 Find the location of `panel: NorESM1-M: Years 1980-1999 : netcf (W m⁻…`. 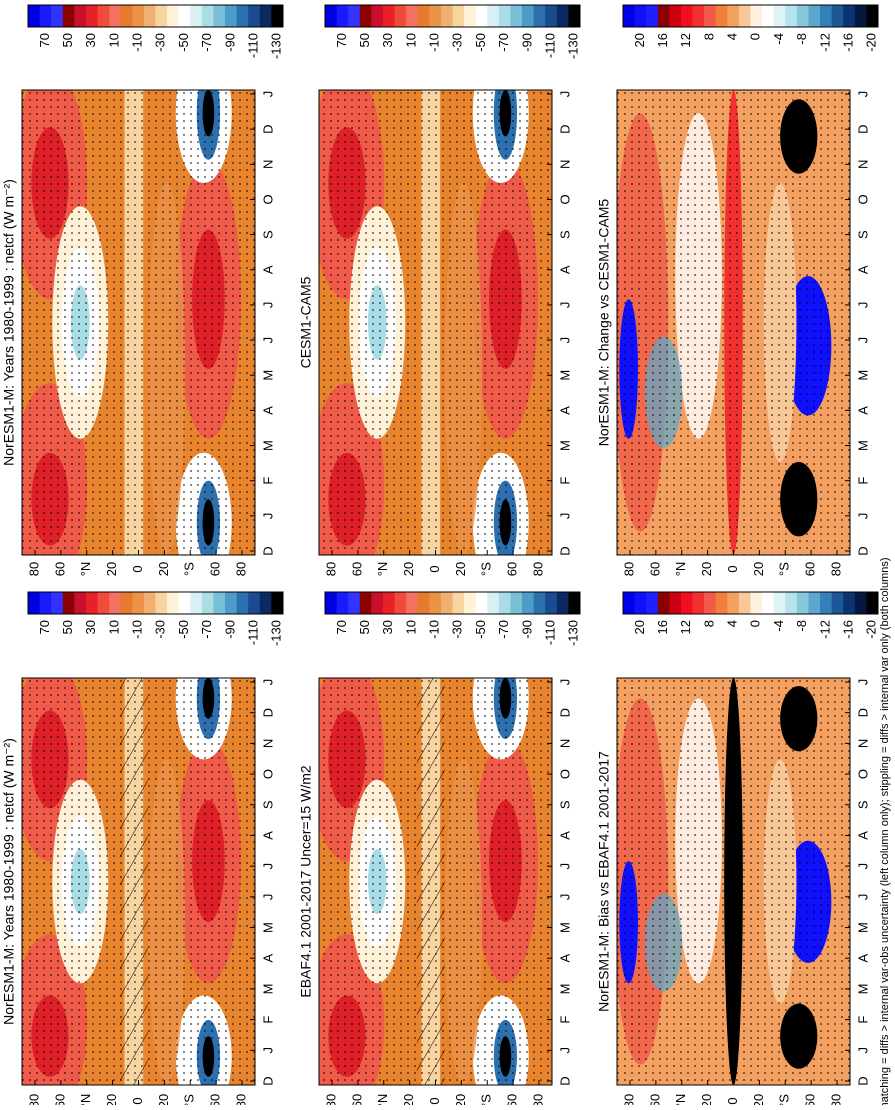

panel: NorESM1-M: Years 1980-1999 : netcf (W m⁻… is located at coordinates (142, 849).